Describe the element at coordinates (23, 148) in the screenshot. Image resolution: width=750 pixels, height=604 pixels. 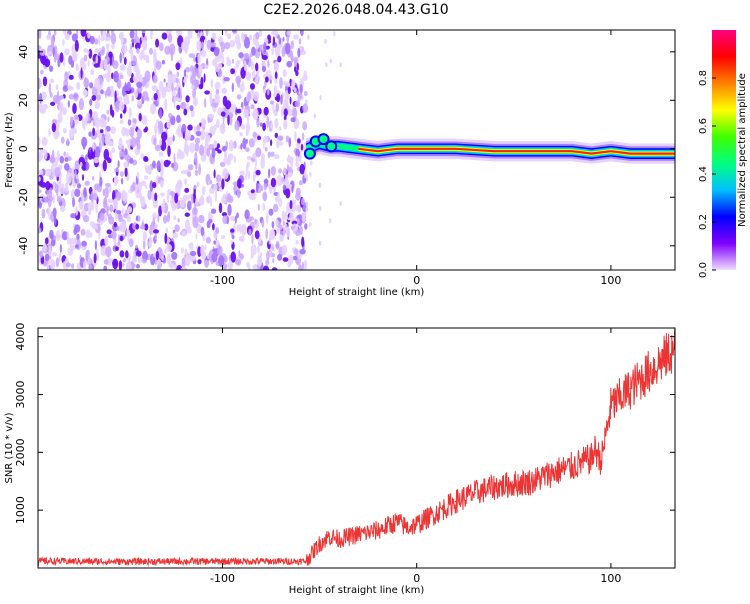
I see `y-tick-label: 0` at that location.